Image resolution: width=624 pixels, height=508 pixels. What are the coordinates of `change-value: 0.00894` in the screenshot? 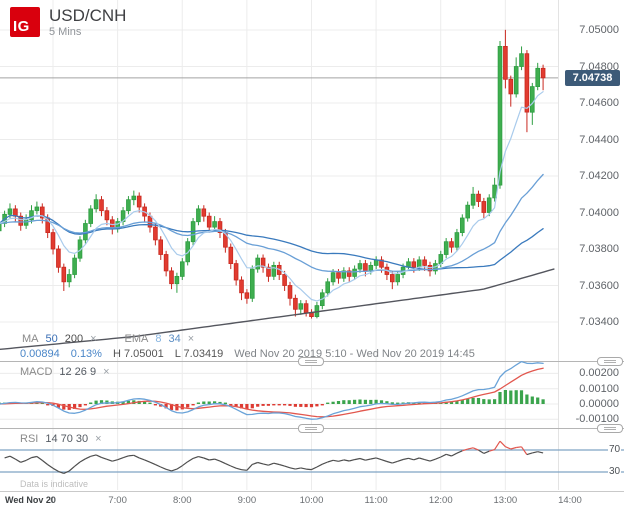 It's located at (40, 354).